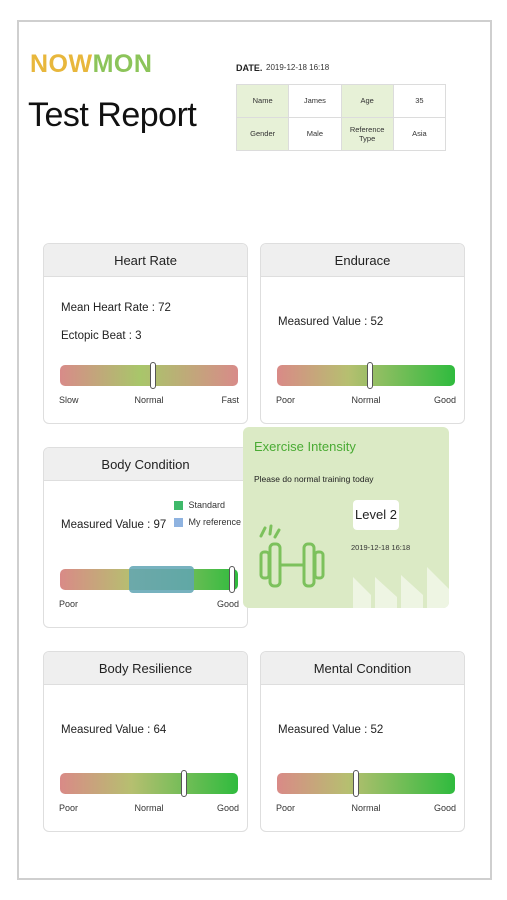 The width and height of the screenshot is (507, 900). I want to click on legend-my-reference-swatch, so click(179, 522).